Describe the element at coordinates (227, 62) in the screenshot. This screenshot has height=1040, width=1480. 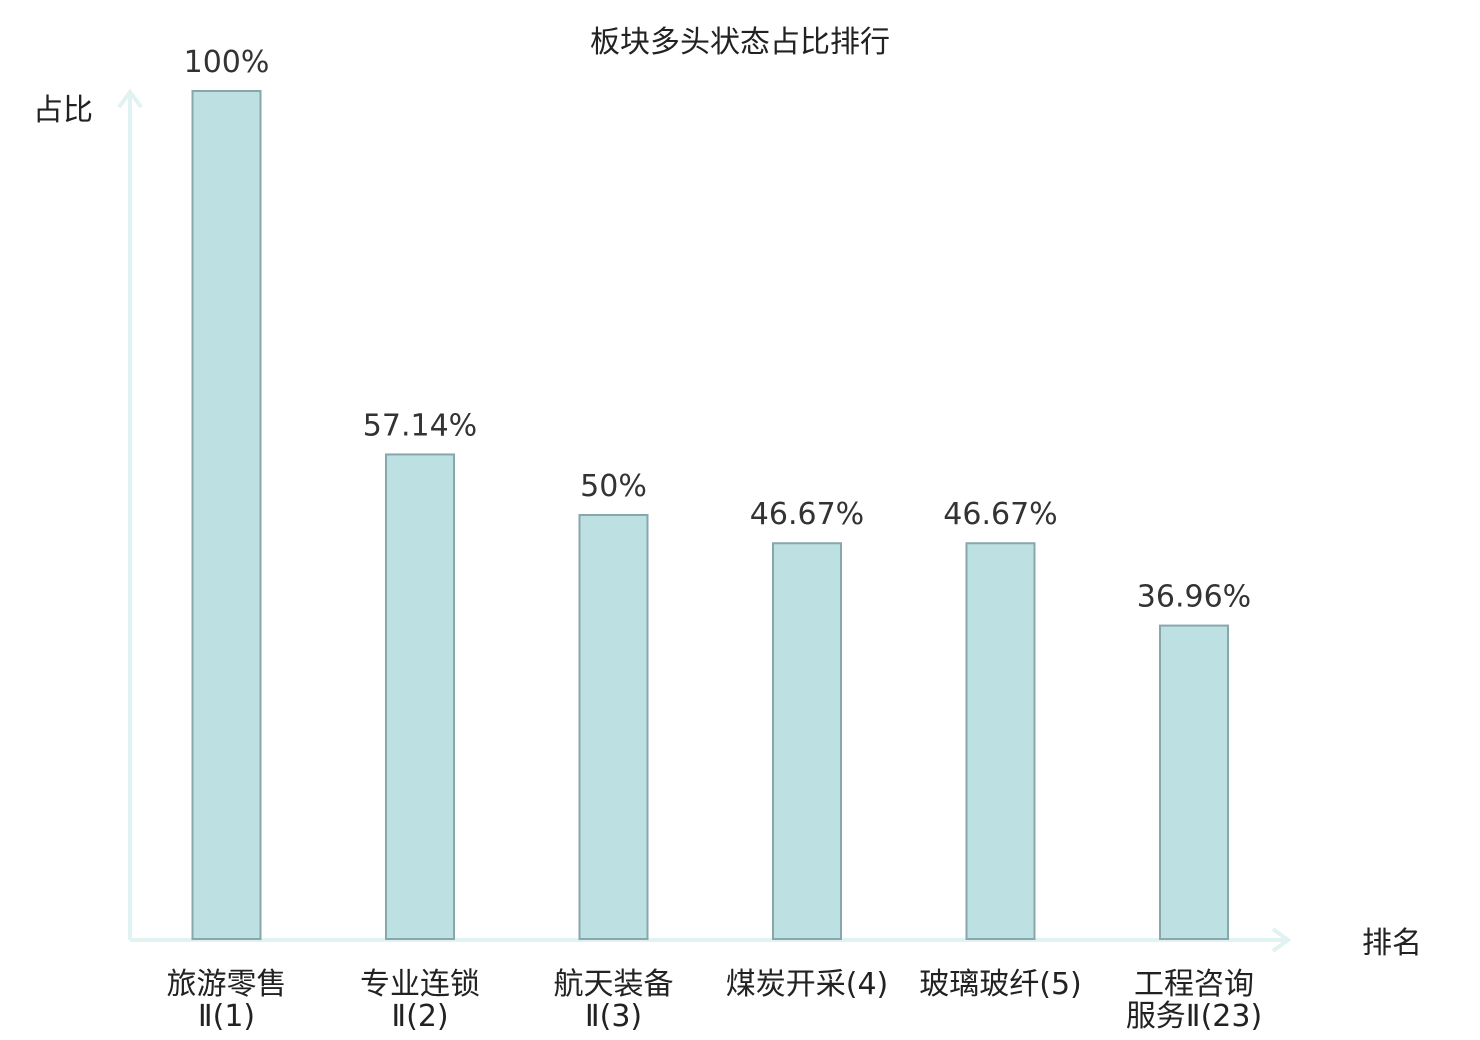
I see `bar-value-label: 100%` at that location.